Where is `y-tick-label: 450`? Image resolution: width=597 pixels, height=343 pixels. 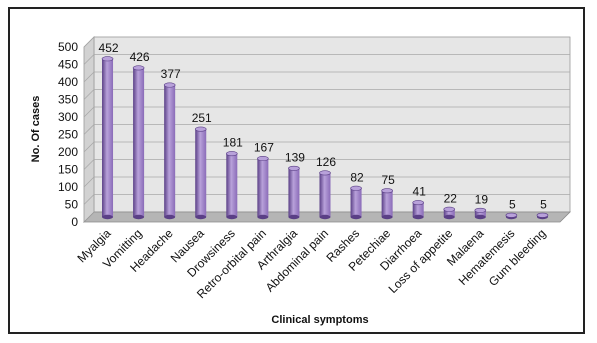 y-tick-label: 450 is located at coordinates (68, 65).